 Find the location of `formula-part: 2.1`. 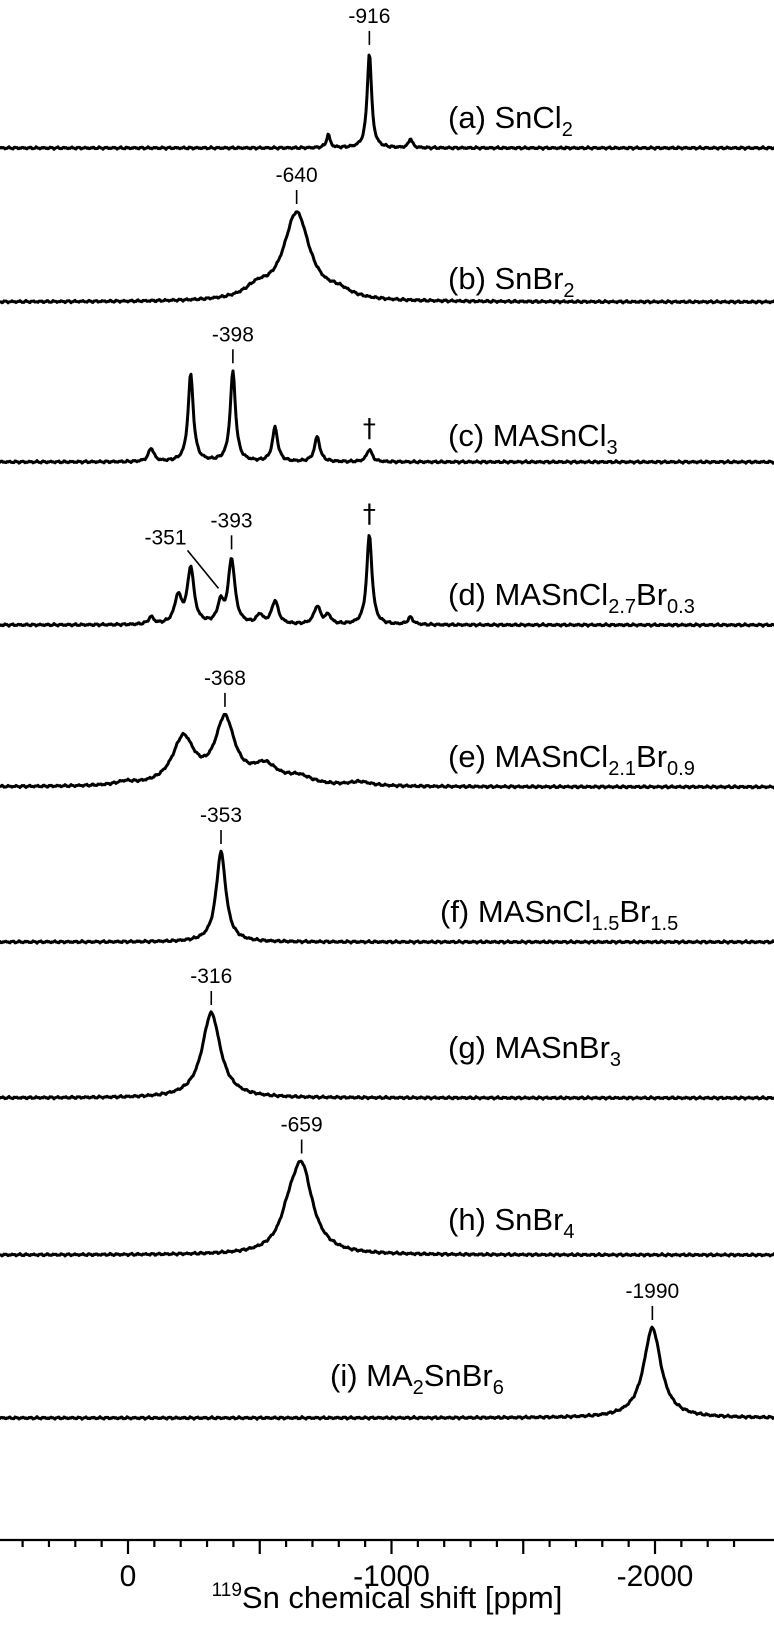

formula-part: 2.1 is located at coordinates (622, 769).